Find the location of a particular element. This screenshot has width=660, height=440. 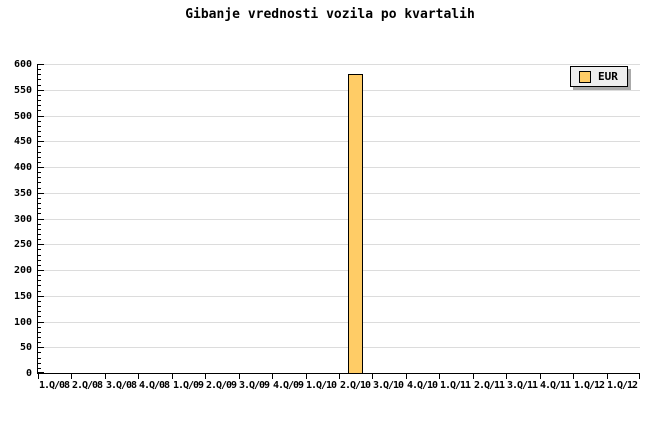

bar is located at coordinates (355, 223).